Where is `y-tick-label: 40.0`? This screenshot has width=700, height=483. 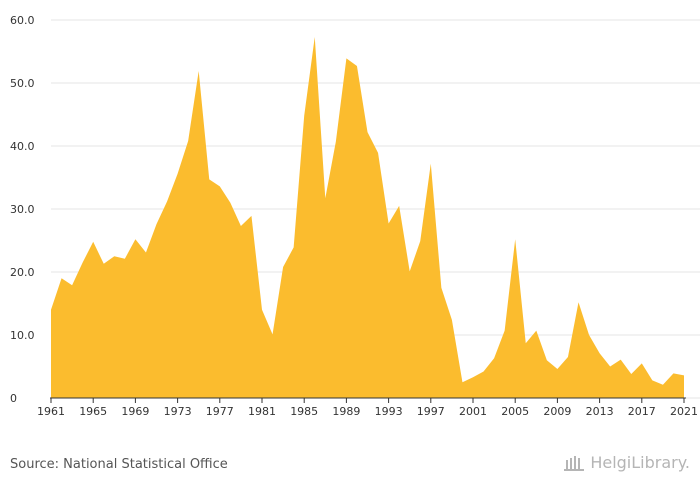 y-tick-label: 40.0 is located at coordinates (22, 146).